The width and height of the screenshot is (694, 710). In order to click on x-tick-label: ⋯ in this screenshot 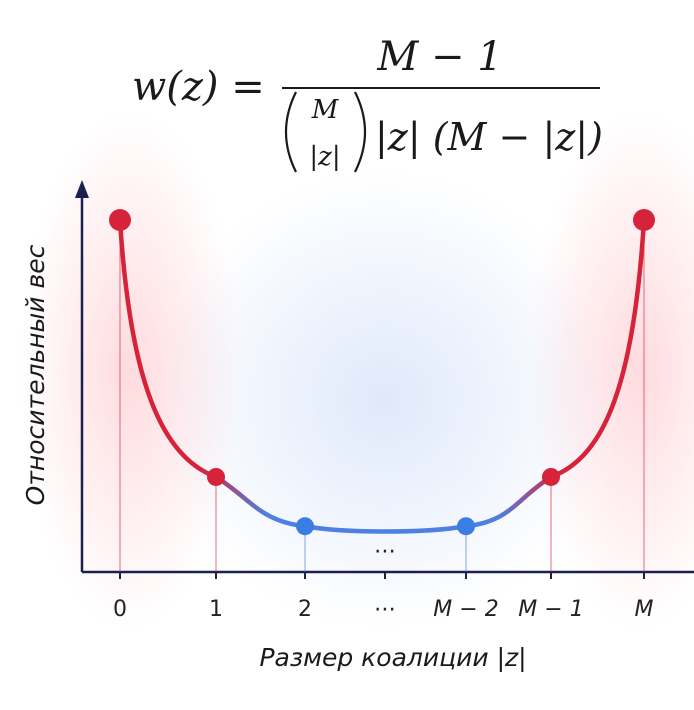, I will do `click(385, 609)`.